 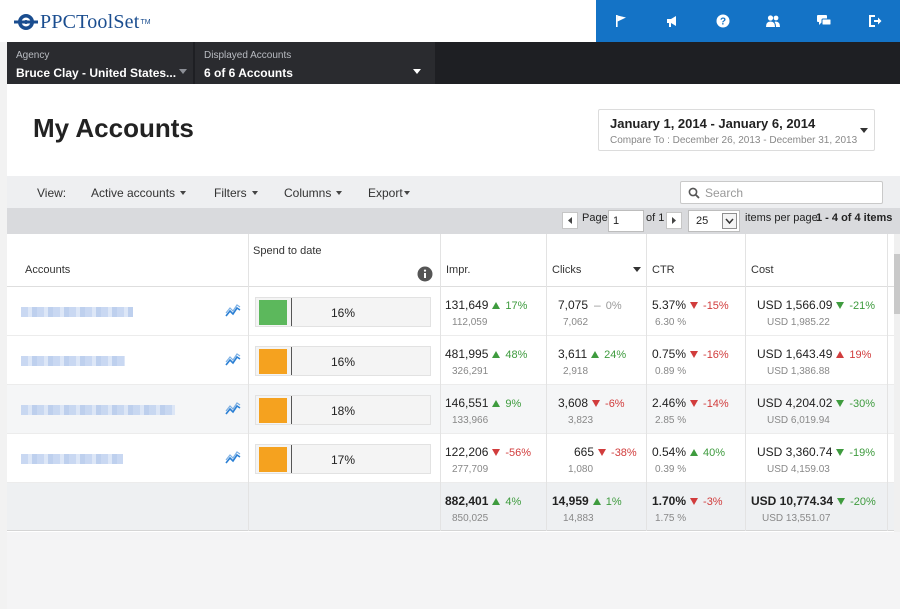 What do you see at coordinates (313, 193) in the screenshot?
I see `columns-dropdown: Columns` at bounding box center [313, 193].